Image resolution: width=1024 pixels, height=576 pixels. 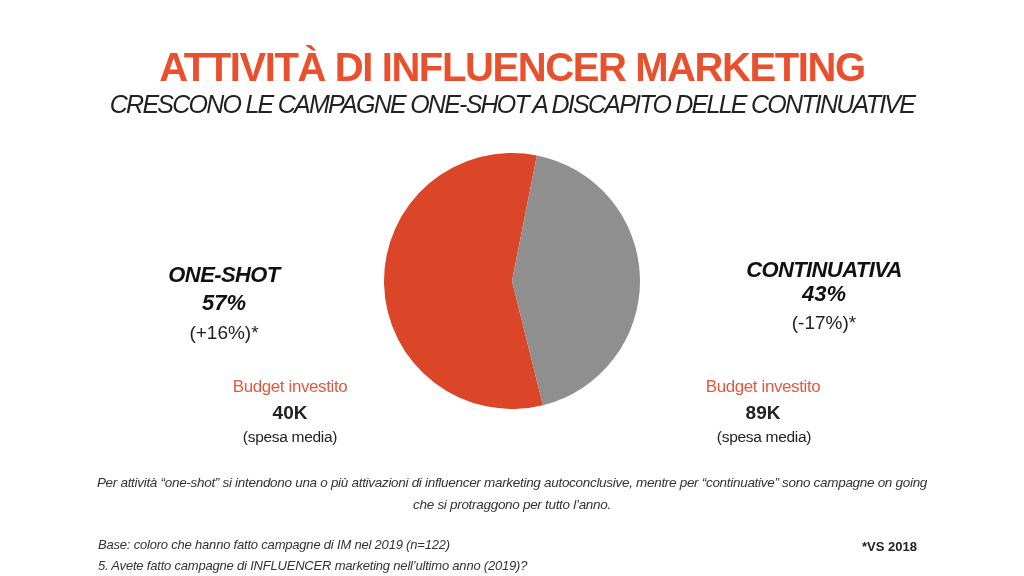 I want to click on text: Base: coloro che hanno fatto campagne di IM nel 2019 (n=122), so click(x=274, y=544).